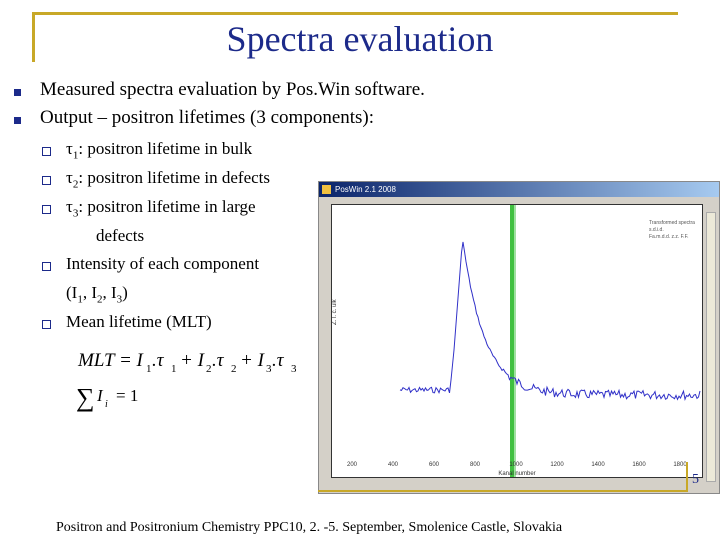 The height and width of the screenshot is (540, 720). What do you see at coordinates (352, 465) in the screenshot?
I see `x-tick-label: 200` at bounding box center [352, 465].